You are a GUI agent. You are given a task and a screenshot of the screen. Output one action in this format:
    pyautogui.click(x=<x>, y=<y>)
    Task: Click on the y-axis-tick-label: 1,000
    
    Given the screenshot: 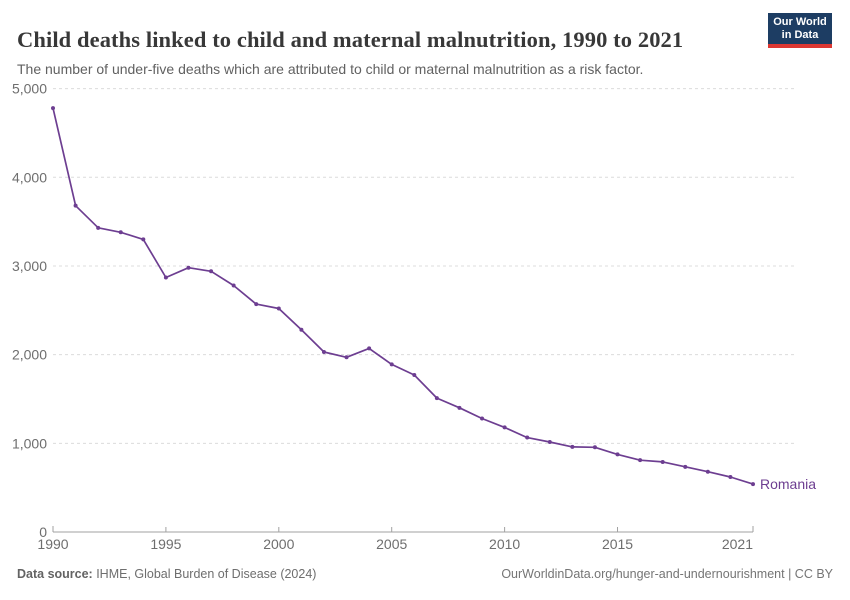 What is the action you would take?
    pyautogui.click(x=29, y=443)
    